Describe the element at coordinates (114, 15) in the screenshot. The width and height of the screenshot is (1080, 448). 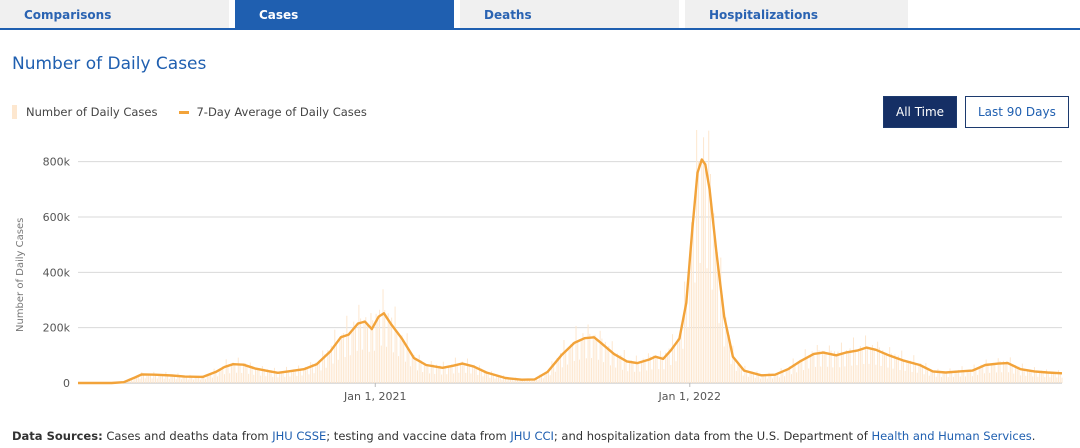
I see `tab-comparisons: Comparisons` at that location.